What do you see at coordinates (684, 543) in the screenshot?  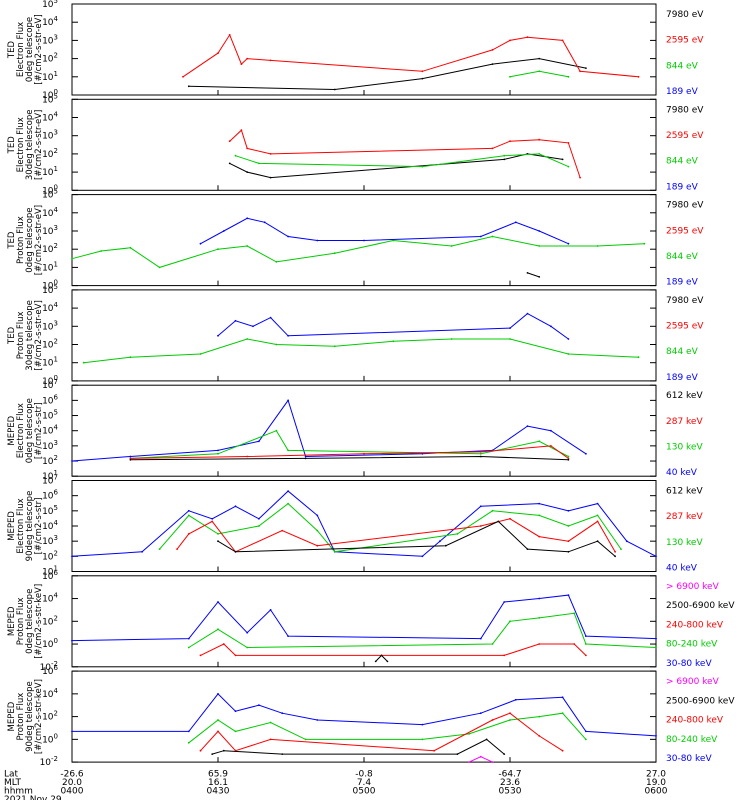 I see `legend-entry: 130 keV` at bounding box center [684, 543].